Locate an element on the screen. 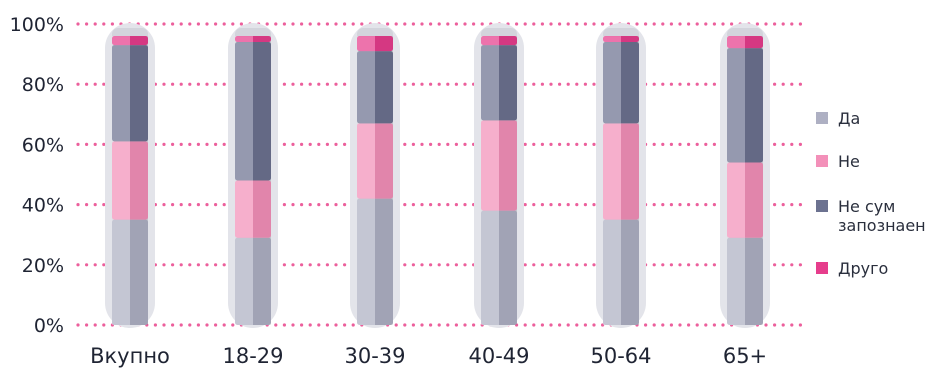  legend-item: Друго is located at coordinates (852, 268).